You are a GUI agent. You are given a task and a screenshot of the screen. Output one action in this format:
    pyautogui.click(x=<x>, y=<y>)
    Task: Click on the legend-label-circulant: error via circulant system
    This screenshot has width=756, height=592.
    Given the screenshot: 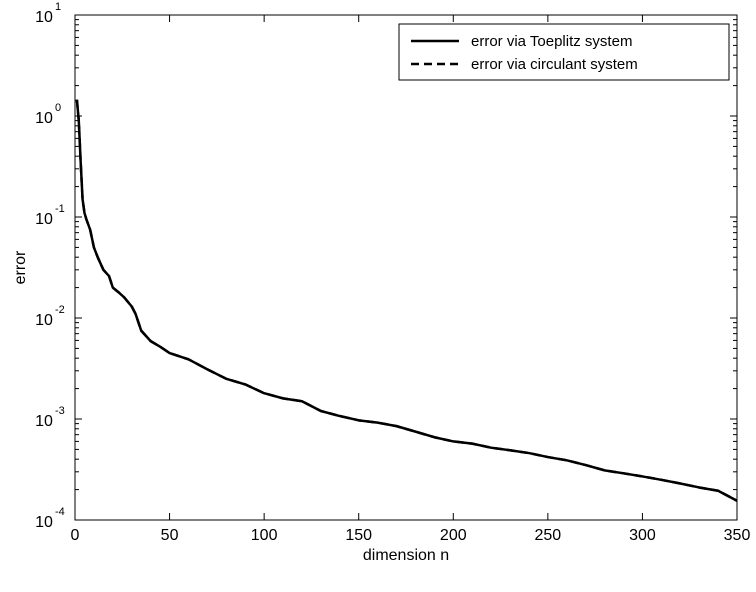 What is the action you would take?
    pyautogui.click(x=554, y=64)
    